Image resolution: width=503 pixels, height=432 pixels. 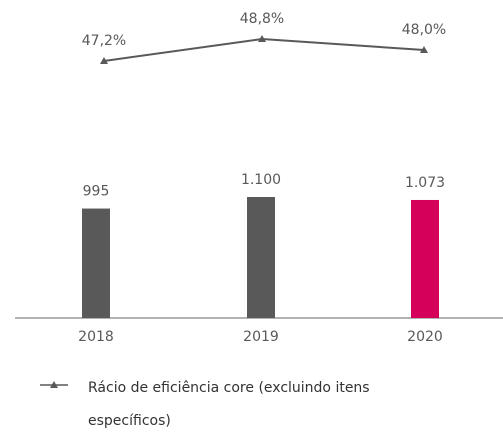 What do you see at coordinates (264, 49) in the screenshot?
I see `line` at bounding box center [264, 49].